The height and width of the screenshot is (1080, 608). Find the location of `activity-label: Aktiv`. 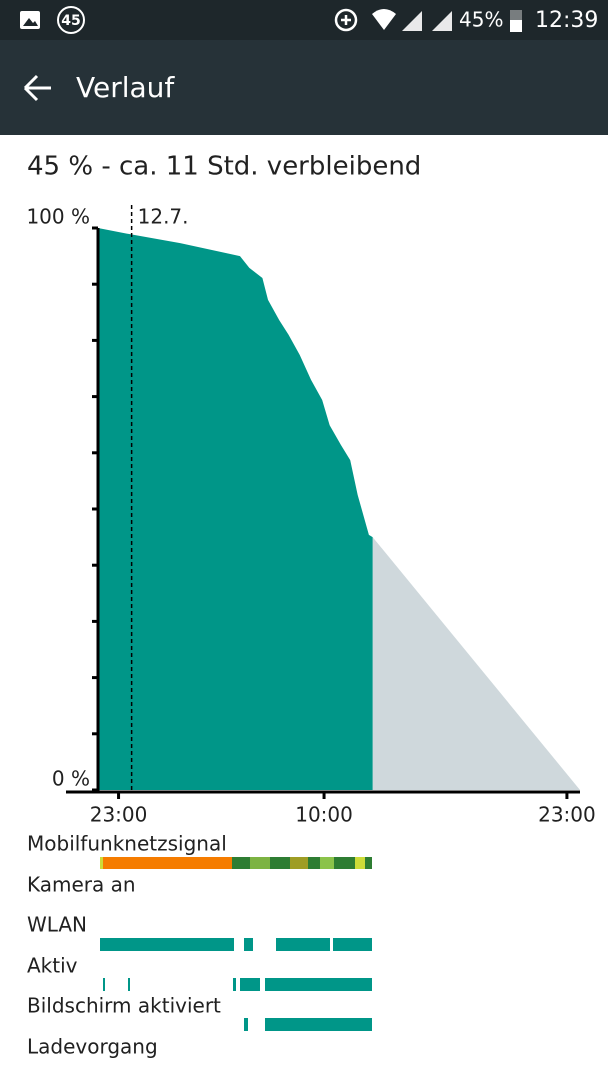

activity-label: Aktiv is located at coordinates (52, 966).